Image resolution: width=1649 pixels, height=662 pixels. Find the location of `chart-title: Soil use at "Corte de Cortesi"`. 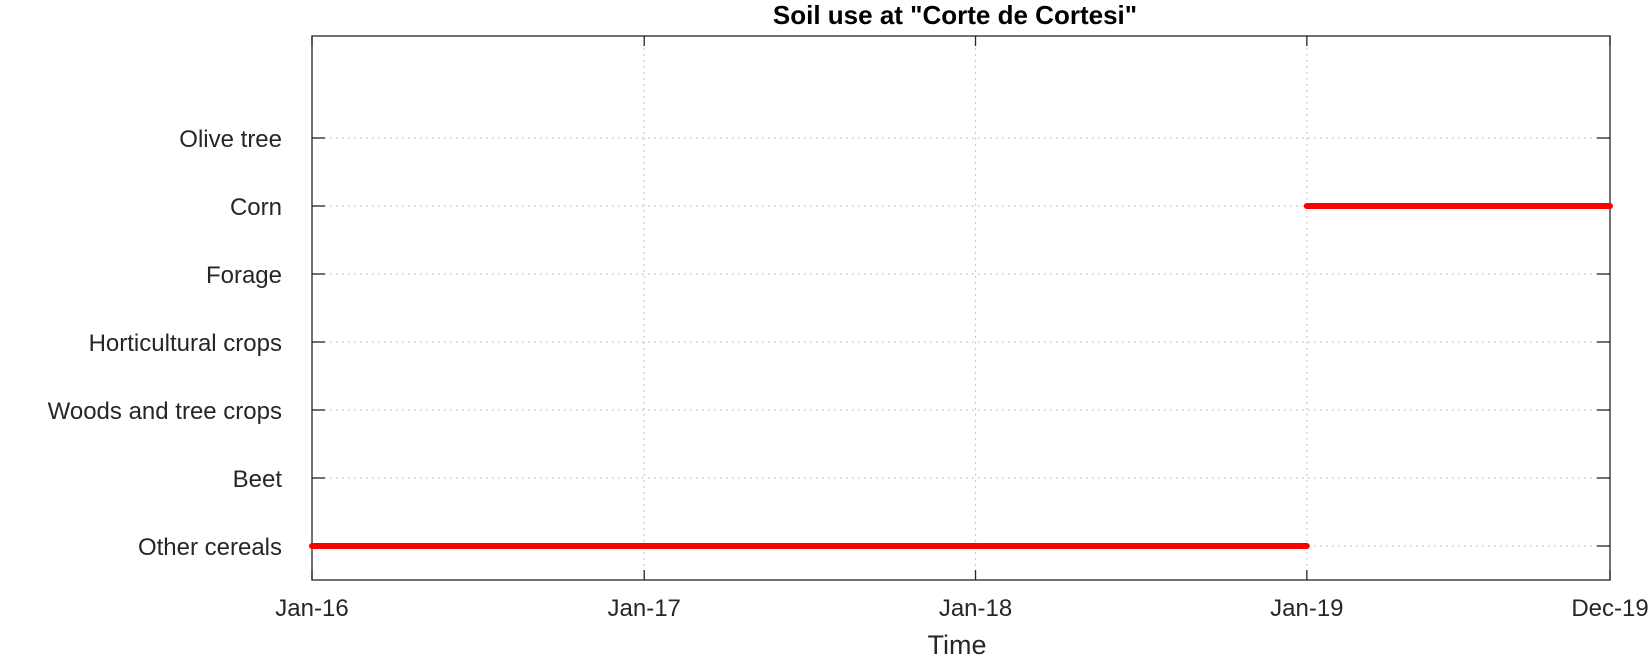

chart-title: Soil use at "Corte de Cortesi" is located at coordinates (955, 15).